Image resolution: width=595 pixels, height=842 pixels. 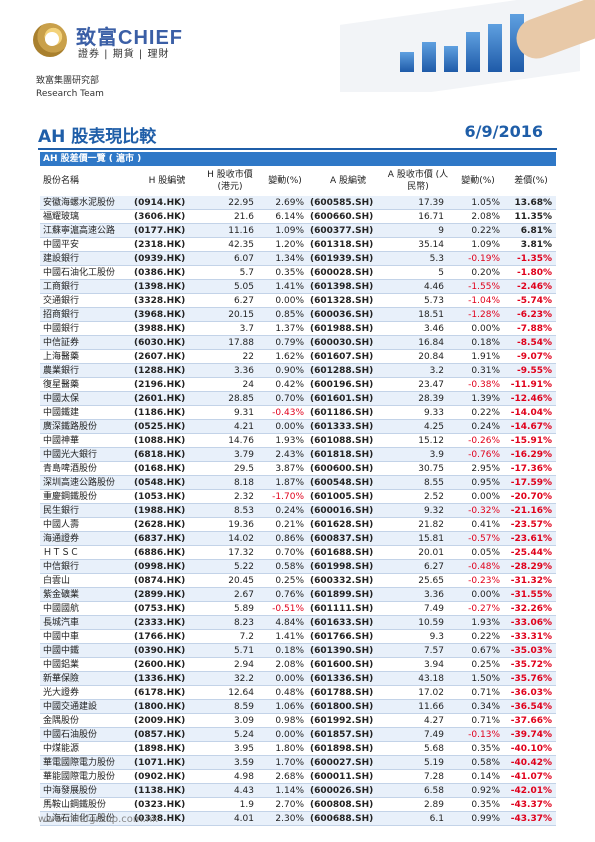 I want to click on cell-h-price: 20.15, so click(x=230, y=314).